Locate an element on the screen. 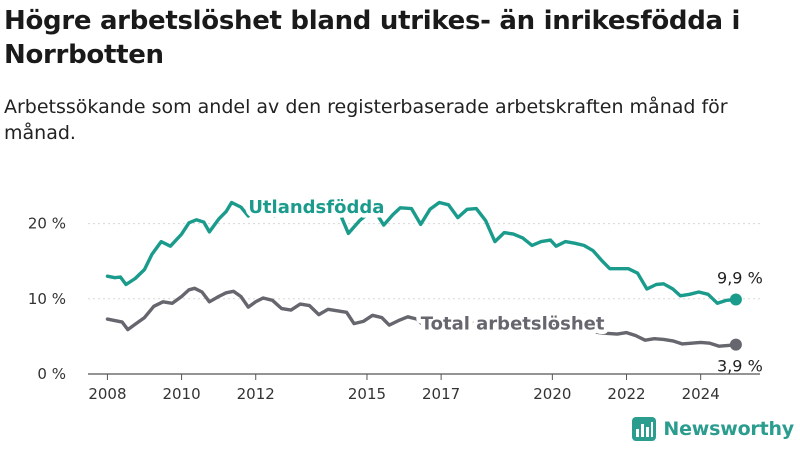 Image resolution: width=800 pixels, height=450 pixels. y-axis-ticks: 0 % 10 % 20 % is located at coordinates (47, 299).